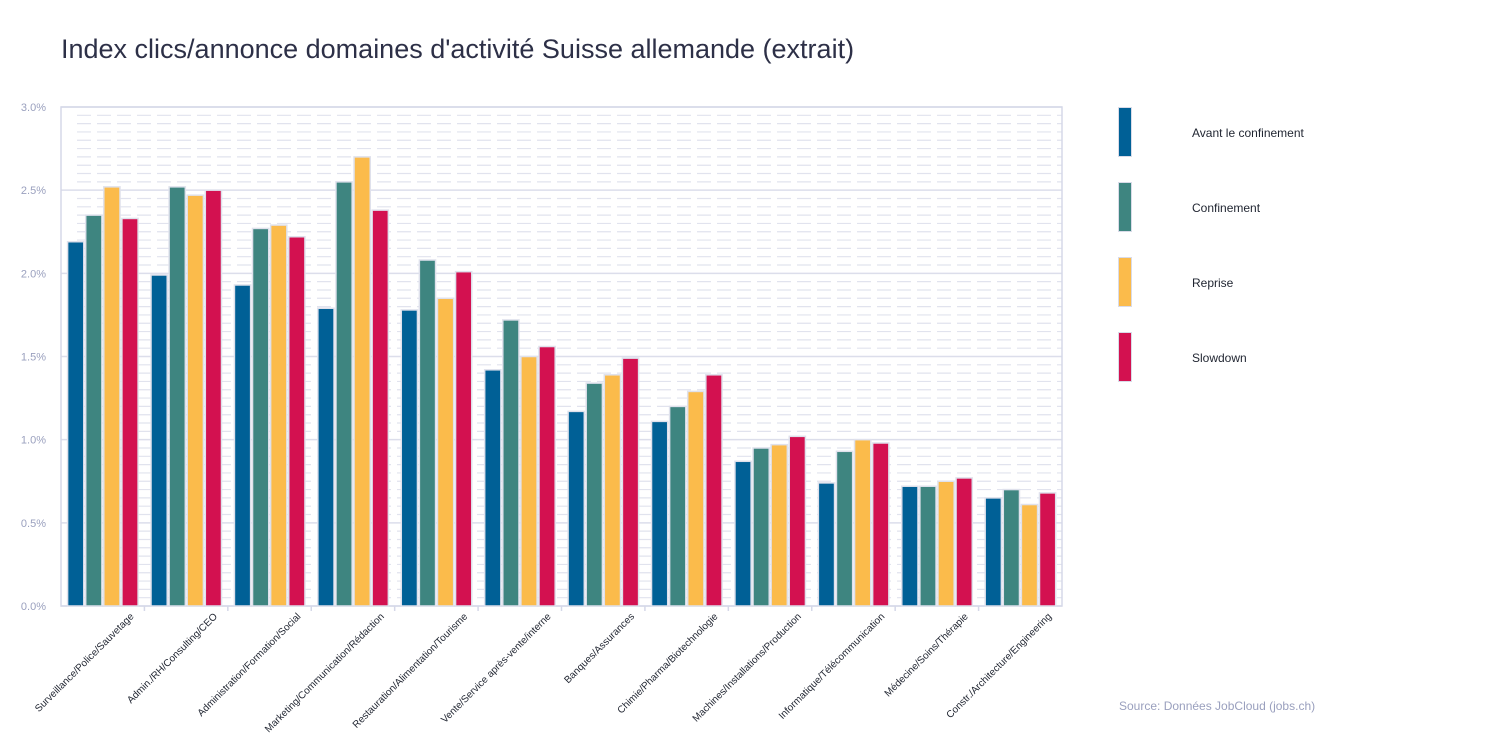 The image size is (1500, 750). I want to click on y-tick-label: 1.0%, so click(33, 441).